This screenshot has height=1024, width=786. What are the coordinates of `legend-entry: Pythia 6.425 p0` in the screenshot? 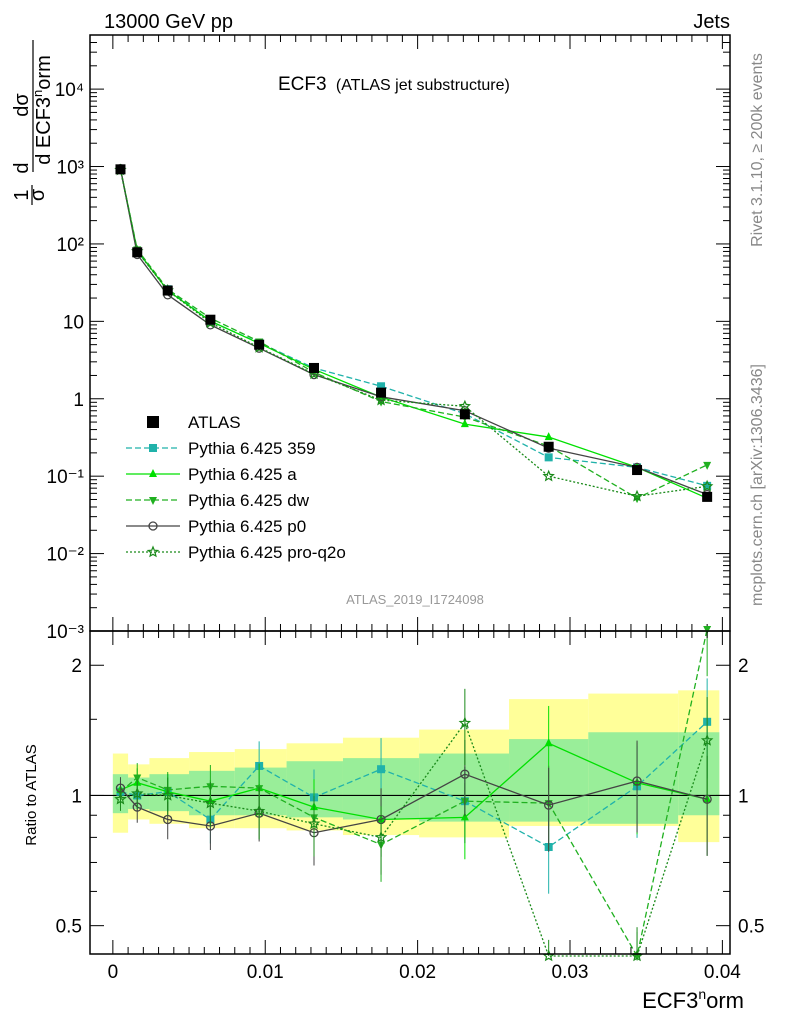 It's located at (216, 526).